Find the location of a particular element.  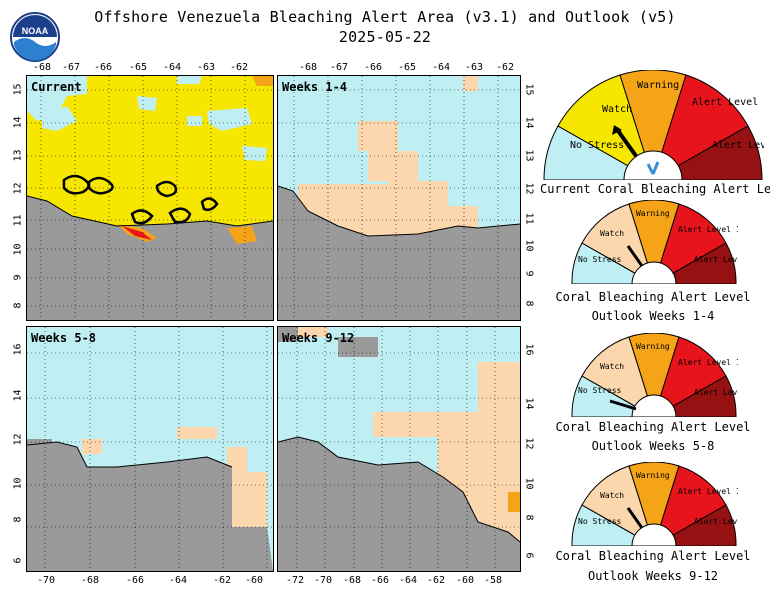

gauge-needle is located at coordinates (626, 142).